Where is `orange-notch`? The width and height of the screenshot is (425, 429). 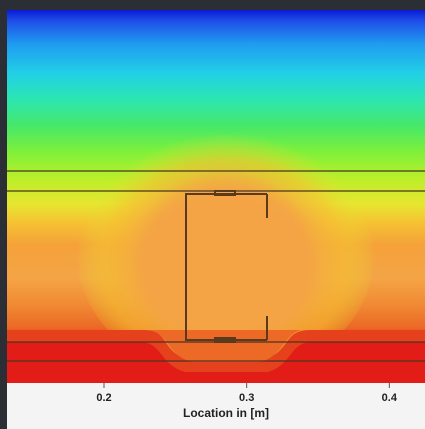
orange-notch is located at coordinates (226, 346).